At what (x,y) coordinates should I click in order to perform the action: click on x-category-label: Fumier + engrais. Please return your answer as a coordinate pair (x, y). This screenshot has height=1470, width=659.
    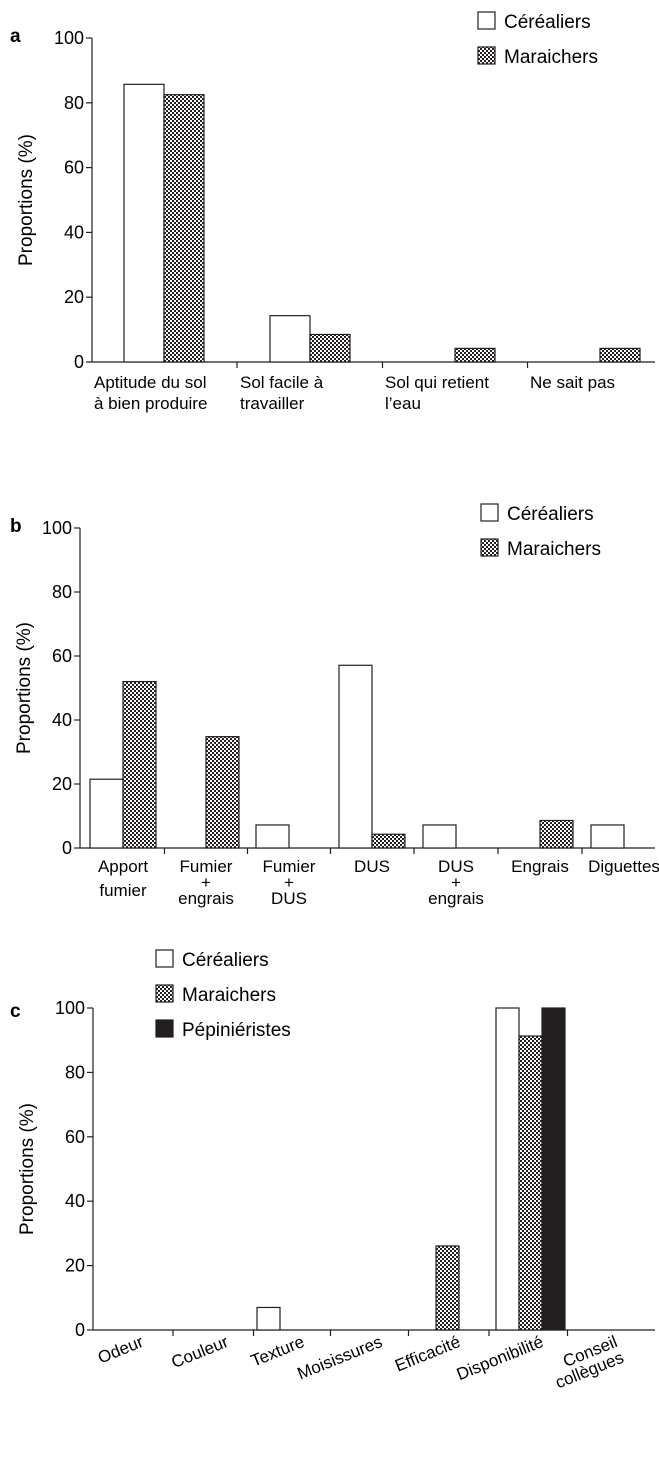
    Looking at the image, I should click on (206, 882).